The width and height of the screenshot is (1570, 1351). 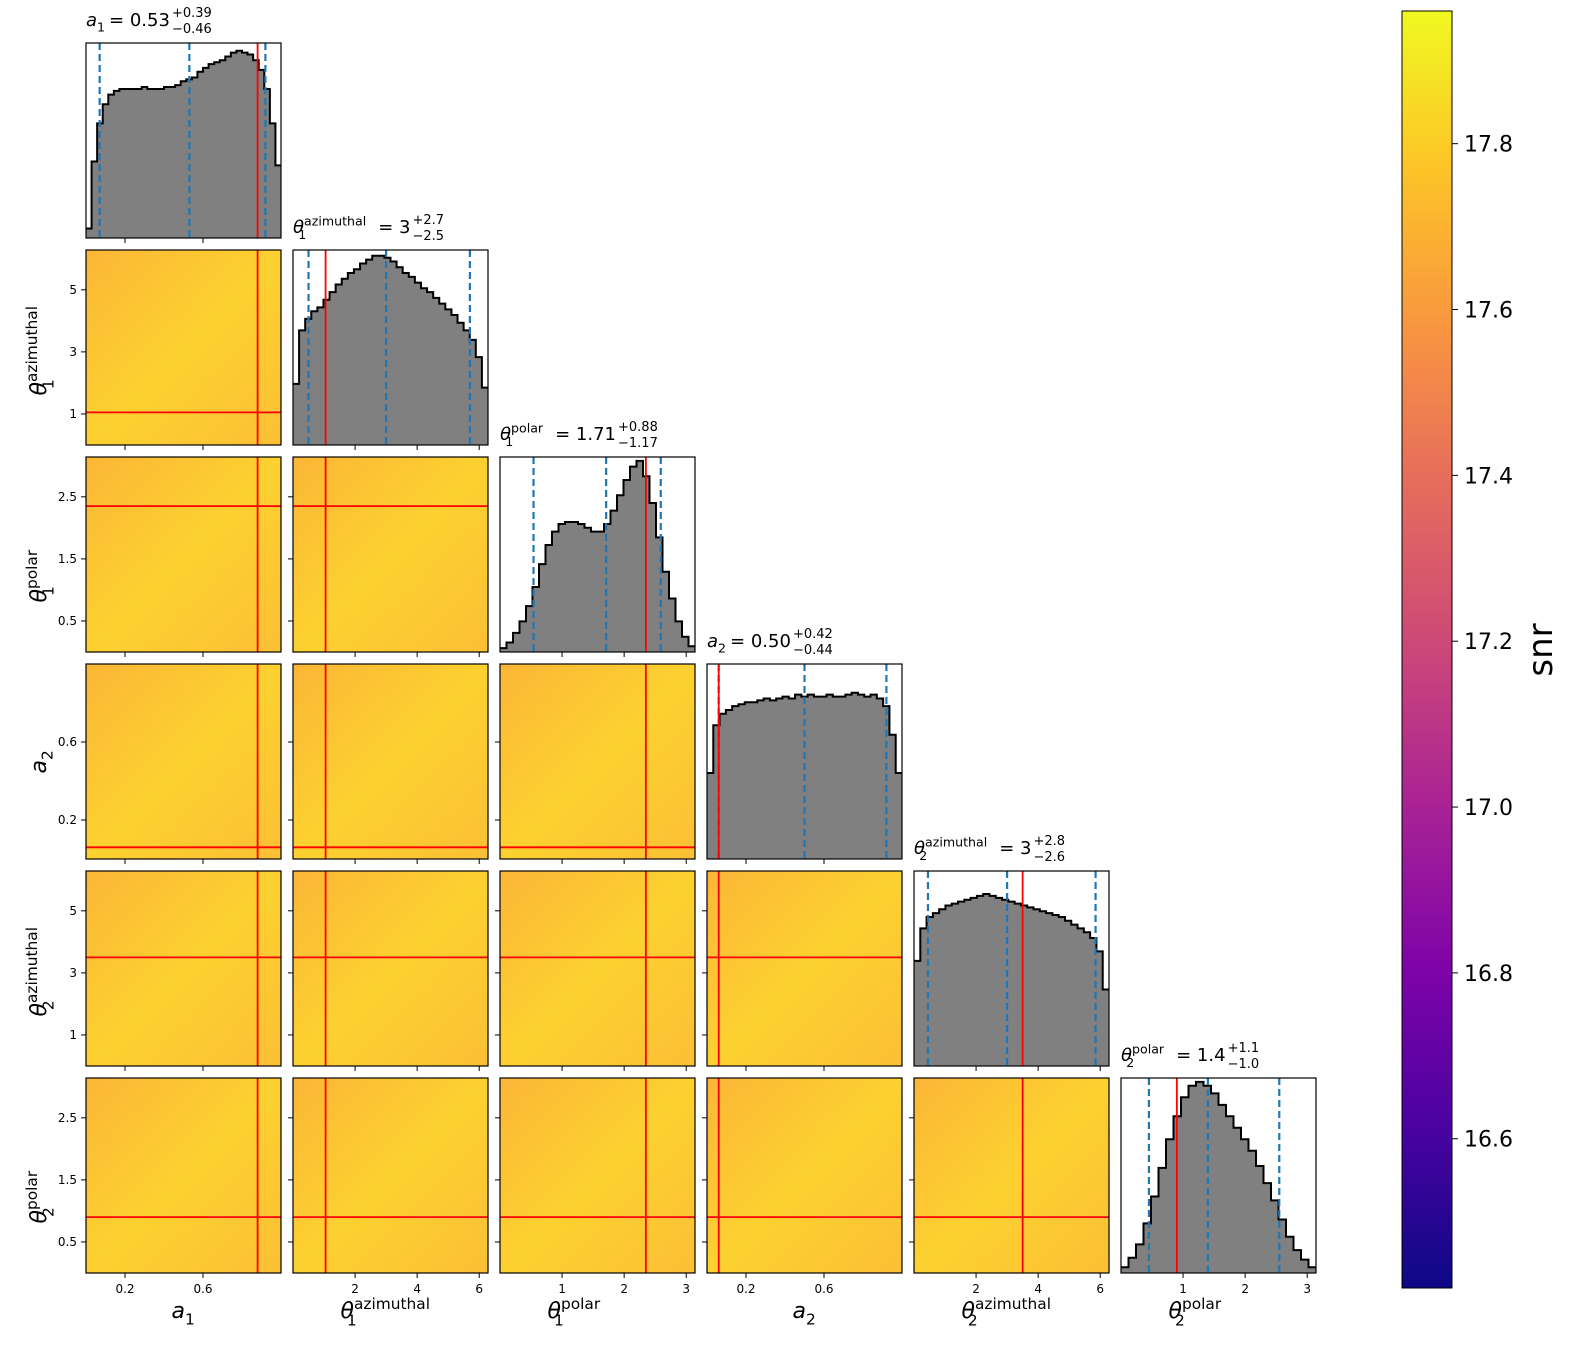 I want to click on colorbar: 16.6 16.8 17.0 17.2 17.4 17.6 17.8 snr, so click(x=1481, y=649).